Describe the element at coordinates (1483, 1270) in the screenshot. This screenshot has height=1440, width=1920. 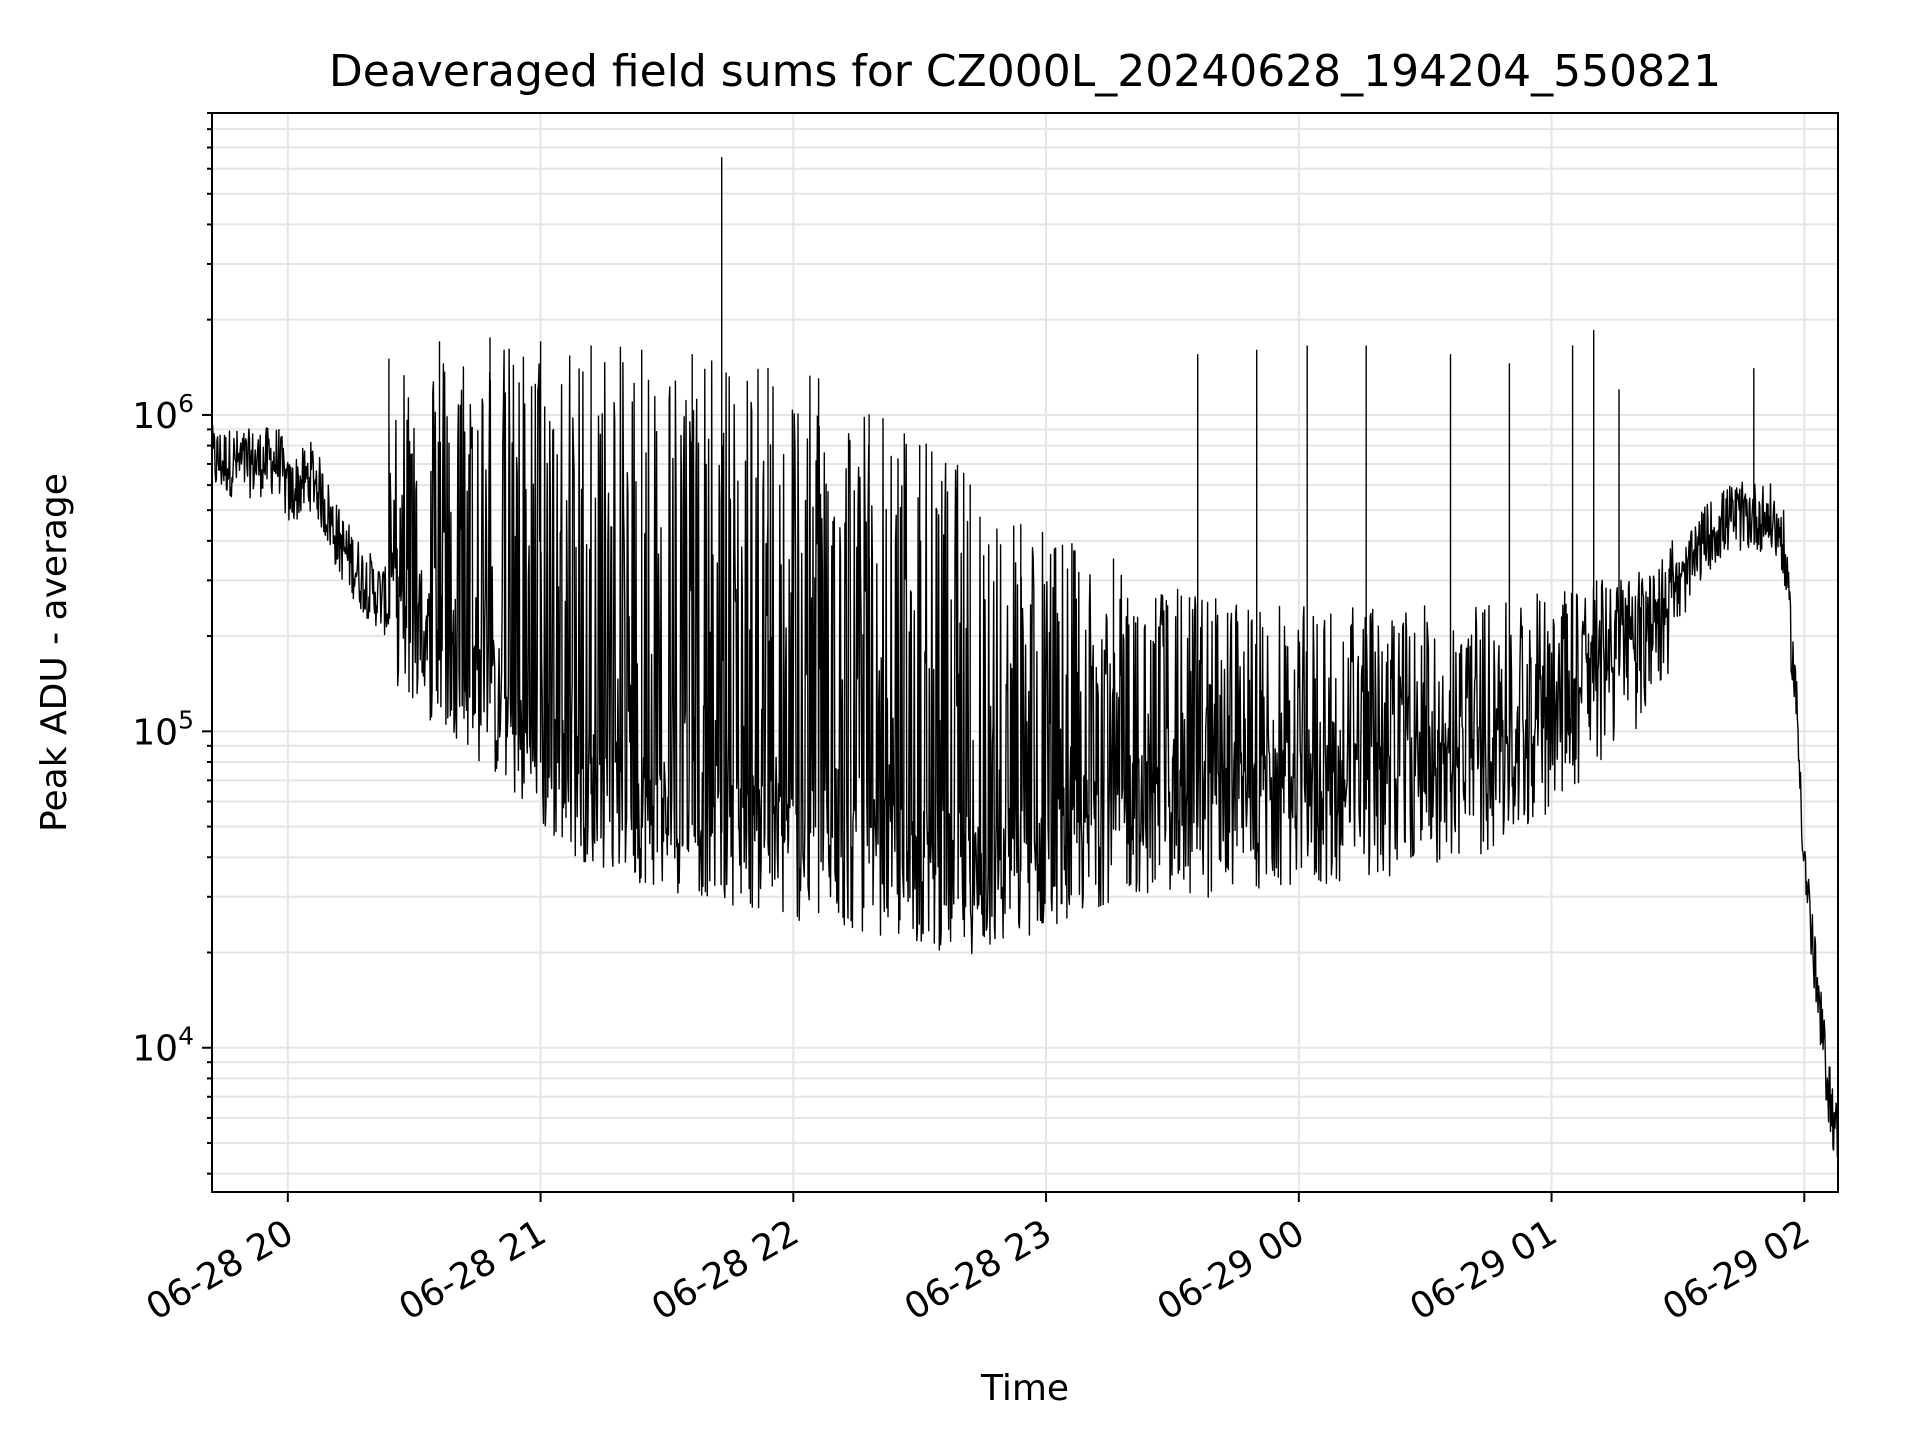
I see `x-tick-label: 06-29 01` at that location.